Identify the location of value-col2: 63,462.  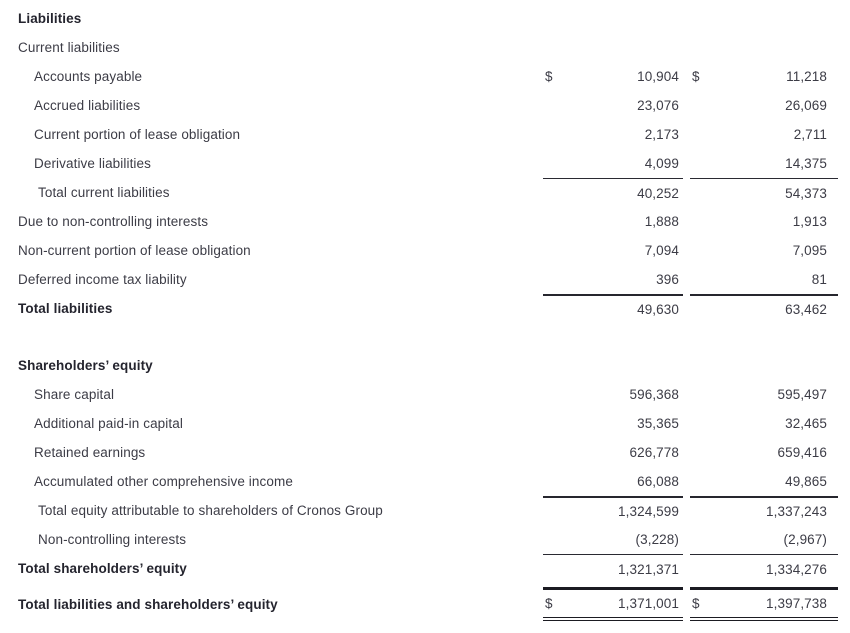
(806, 309).